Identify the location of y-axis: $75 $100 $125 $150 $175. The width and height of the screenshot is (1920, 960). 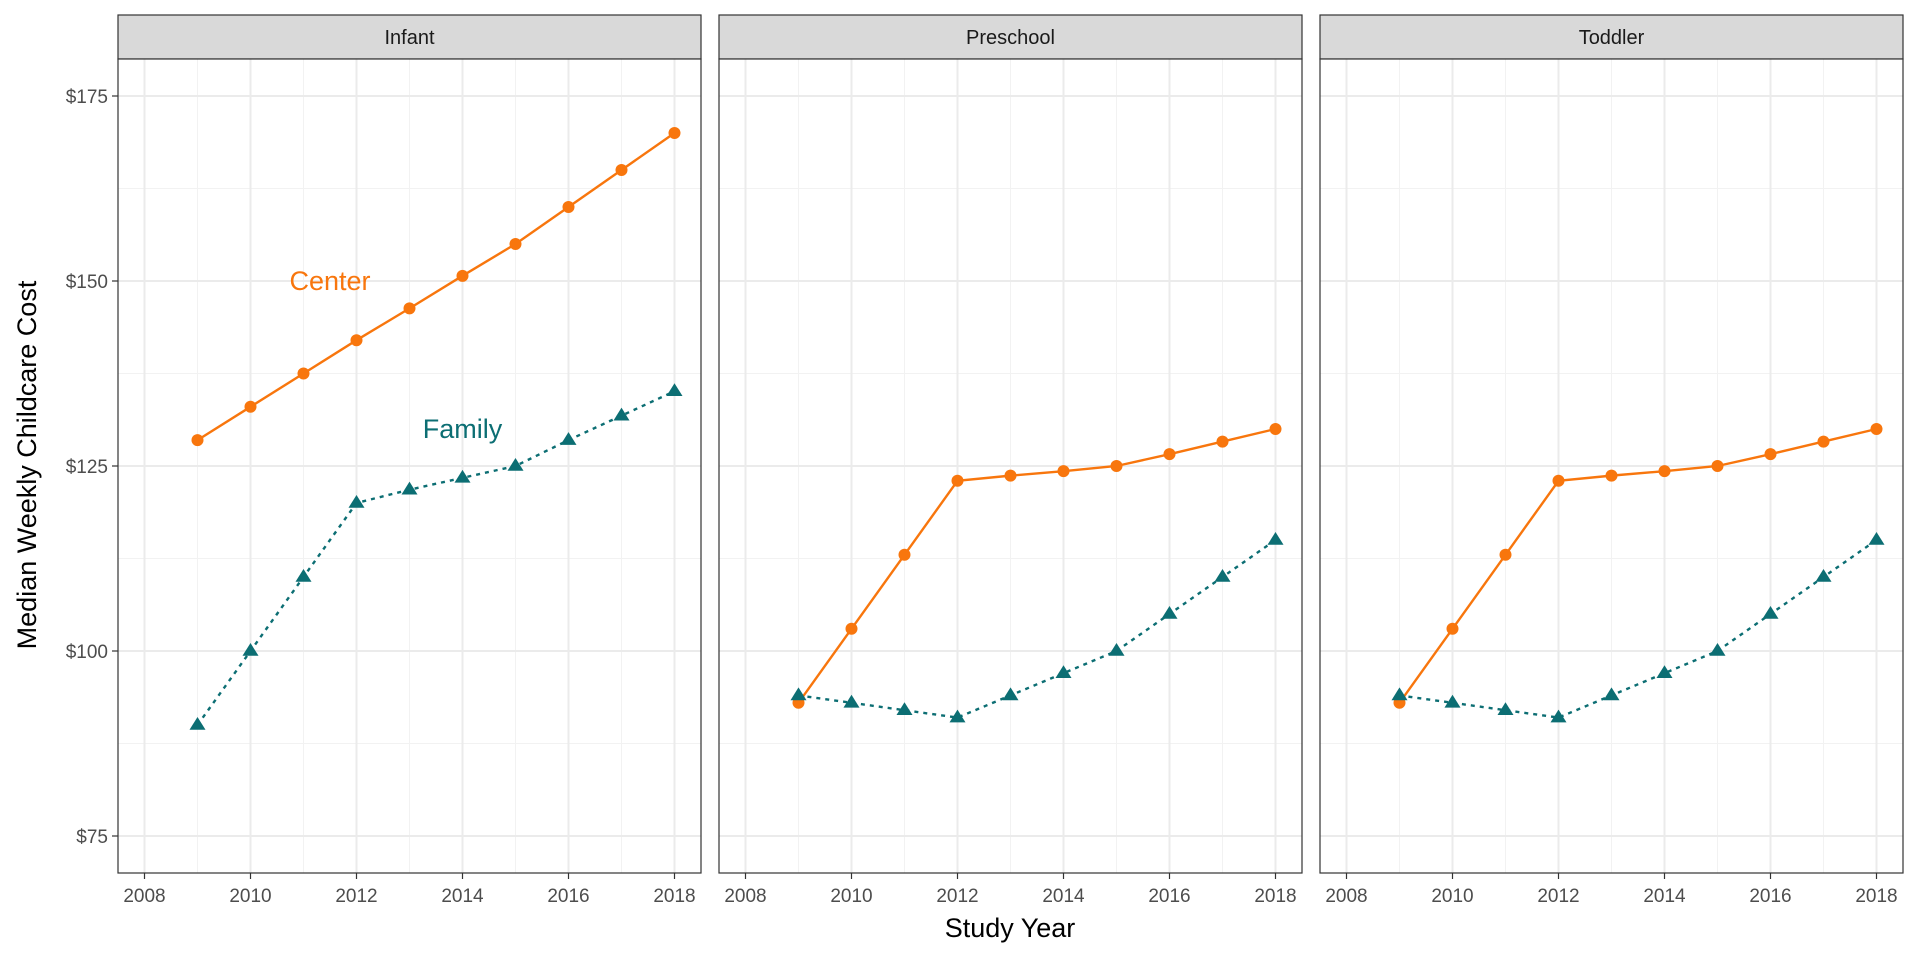
(92, 467).